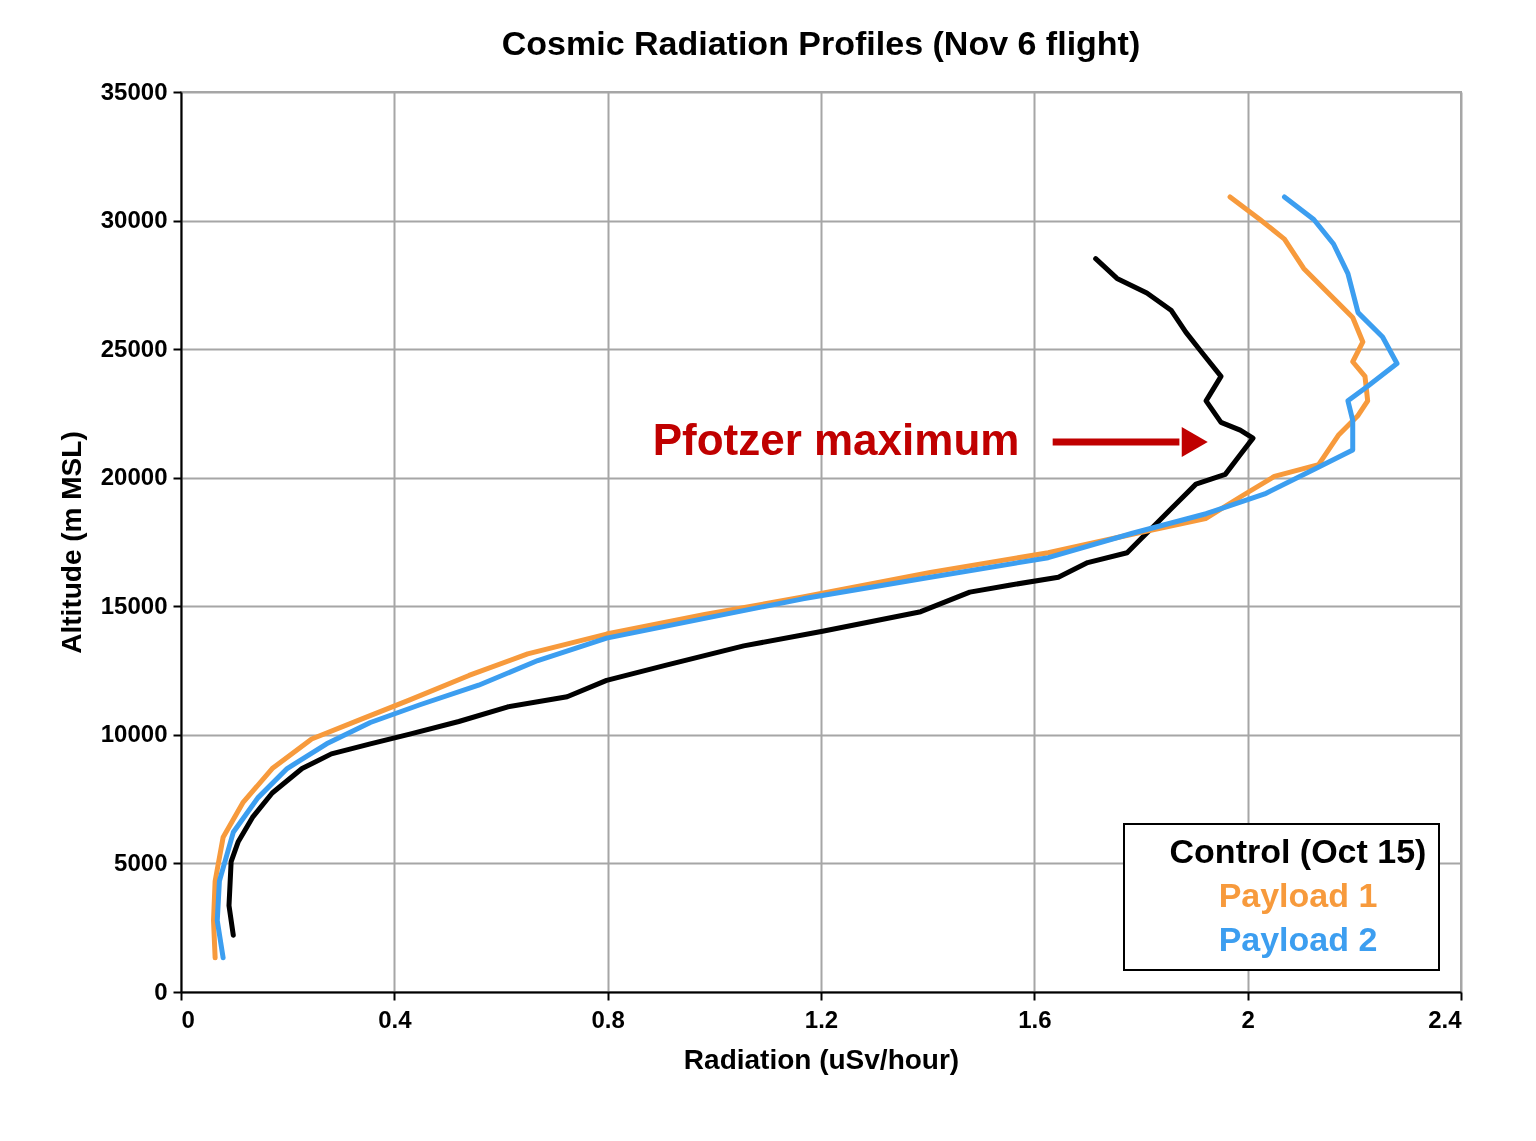  What do you see at coordinates (141, 862) in the screenshot?
I see `y-tick-label: 5000` at bounding box center [141, 862].